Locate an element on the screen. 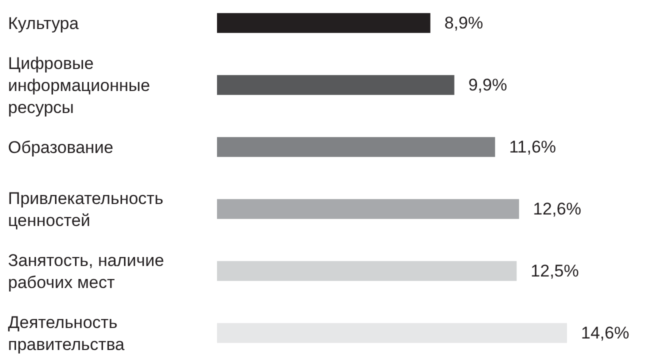 Image resolution: width=646 pixels, height=356 pixels. y-tick-label: Занятость, наличие рабочих мест is located at coordinates (86, 271).